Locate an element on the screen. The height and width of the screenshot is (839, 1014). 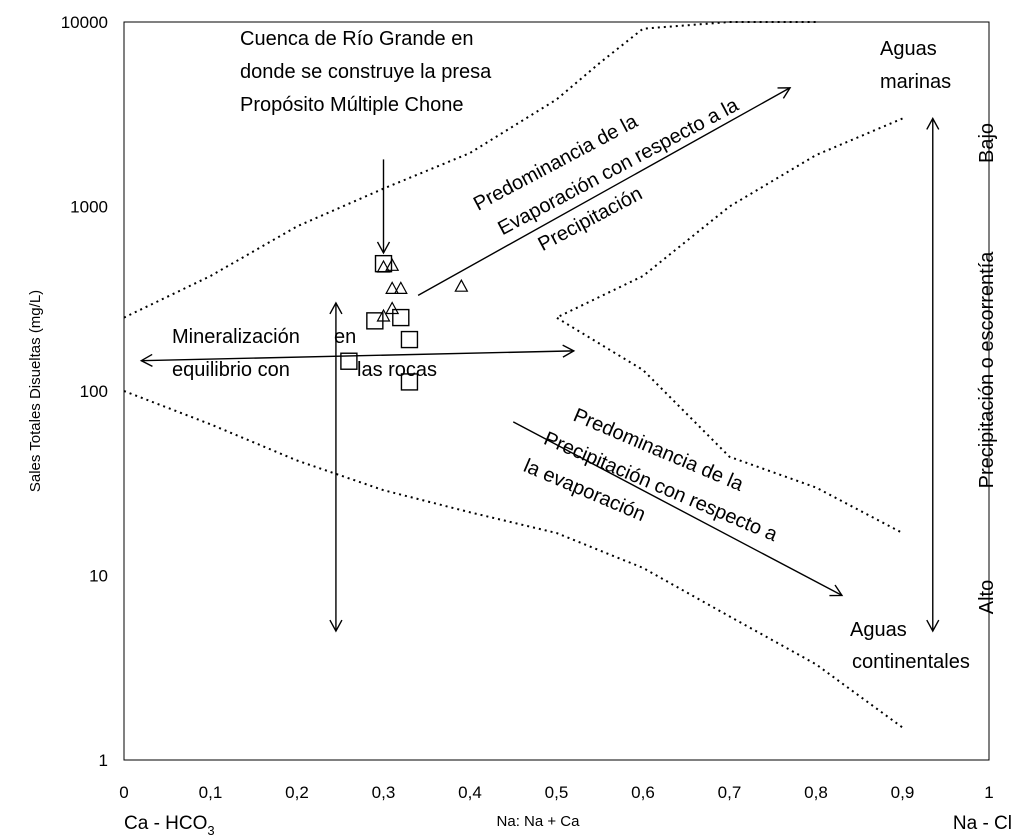
x-tick-label: 0,3 is located at coordinates (384, 792).